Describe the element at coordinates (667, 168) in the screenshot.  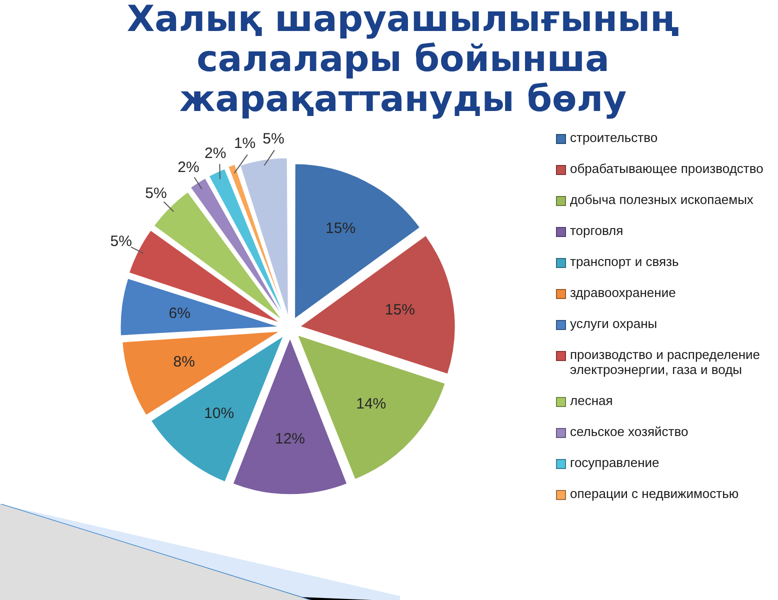
I see `legend-label: обрабатывающее производство` at that location.